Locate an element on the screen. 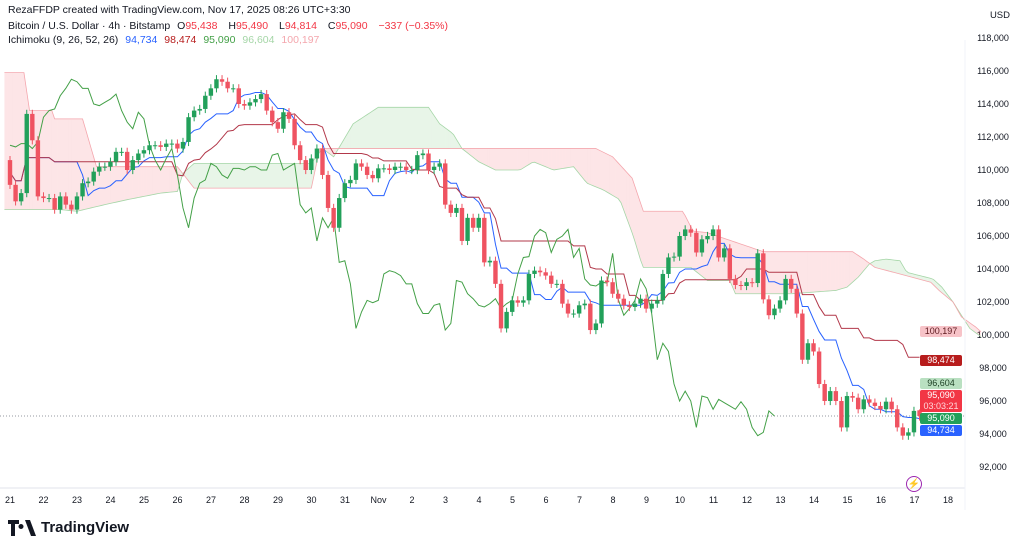 This screenshot has width=1024, height=548. x-tick-label: 28 is located at coordinates (244, 500).